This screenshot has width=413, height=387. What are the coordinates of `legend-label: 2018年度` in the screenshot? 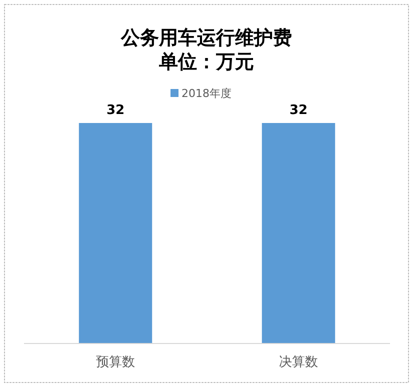 It's located at (207, 93).